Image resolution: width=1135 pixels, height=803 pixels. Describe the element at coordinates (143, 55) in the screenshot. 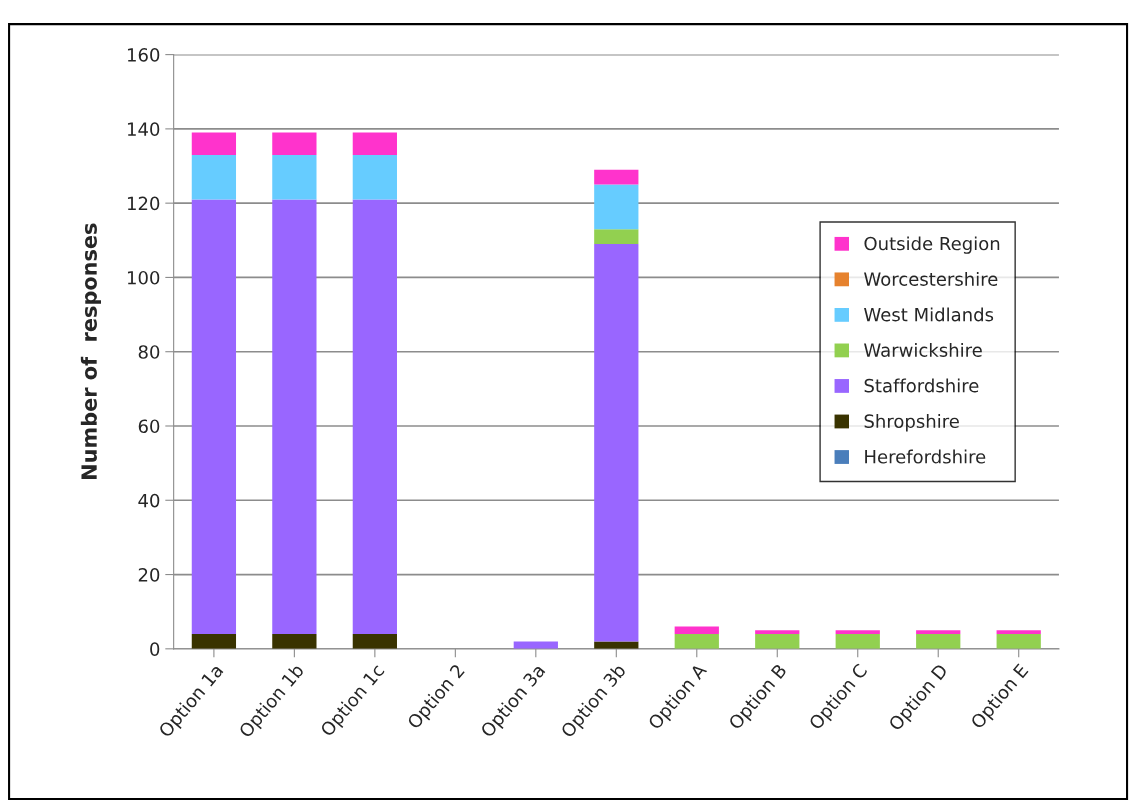

I see `y-tick-label: 160` at that location.